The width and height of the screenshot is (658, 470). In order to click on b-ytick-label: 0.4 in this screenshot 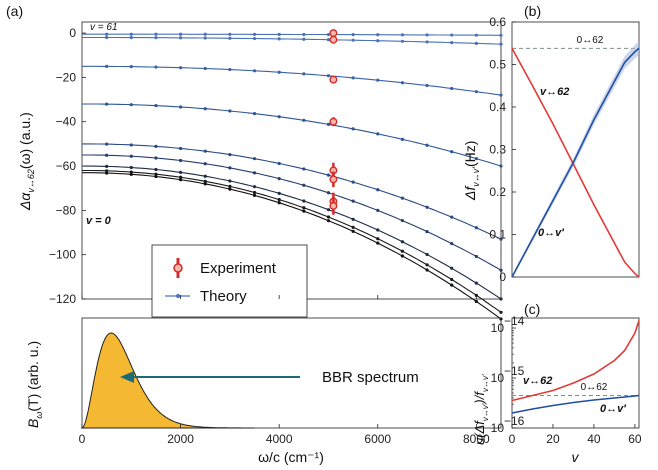, I will do `click(497, 107)`.